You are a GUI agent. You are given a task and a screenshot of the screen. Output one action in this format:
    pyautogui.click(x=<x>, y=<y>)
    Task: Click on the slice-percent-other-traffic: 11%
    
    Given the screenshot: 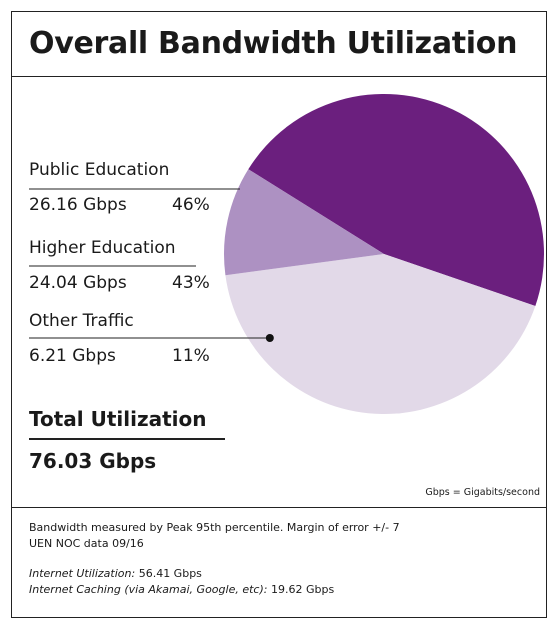 What is the action you would take?
    pyautogui.click(x=191, y=356)
    